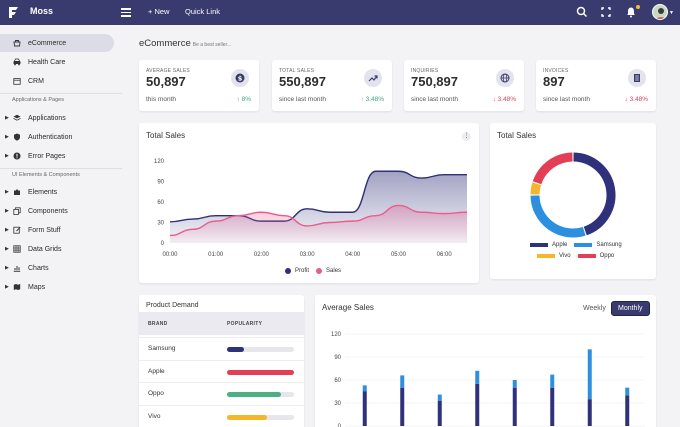 This screenshot has width=680, height=427. What do you see at coordinates (594, 194) in the screenshot?
I see `donut-slice-apple` at bounding box center [594, 194].